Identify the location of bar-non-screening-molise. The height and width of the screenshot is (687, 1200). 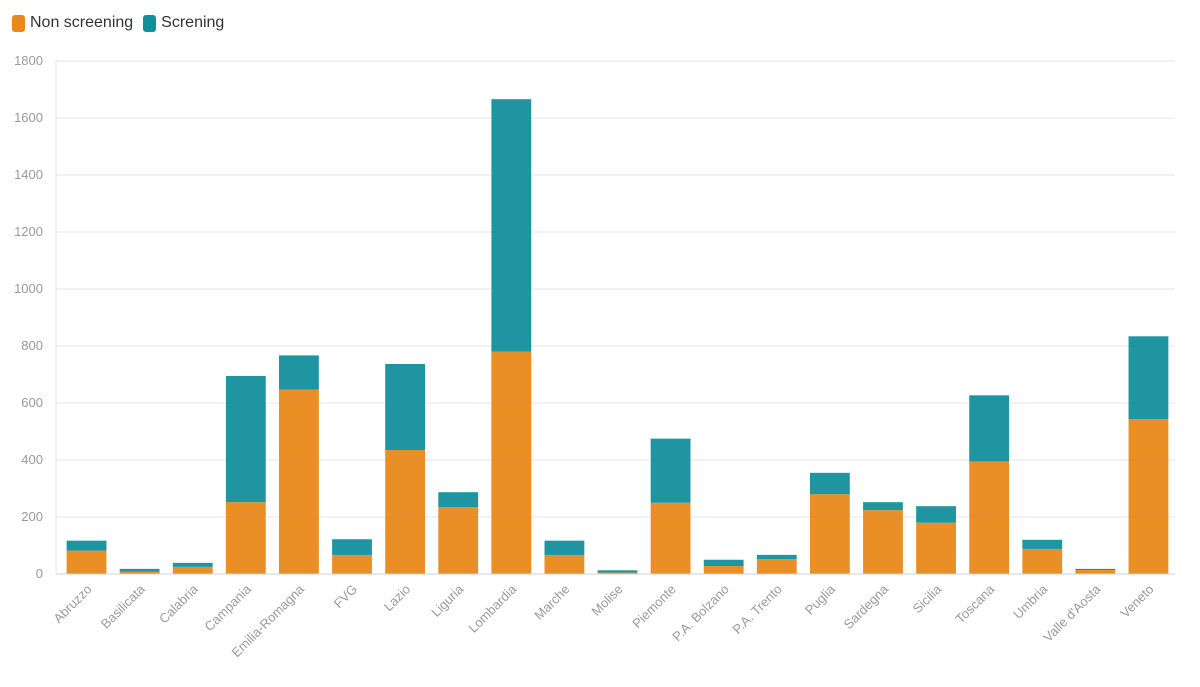
(617, 573).